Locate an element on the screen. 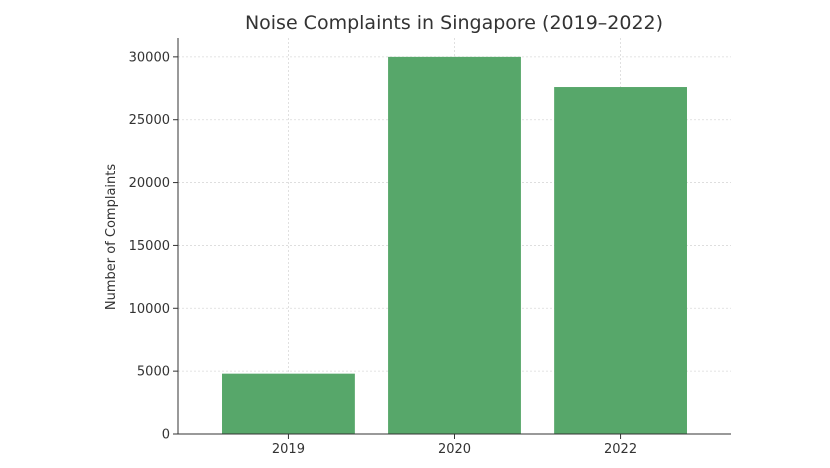 Image resolution: width=830 pixels, height=468 pixels. y-tick-label: 5000 is located at coordinates (153, 372).